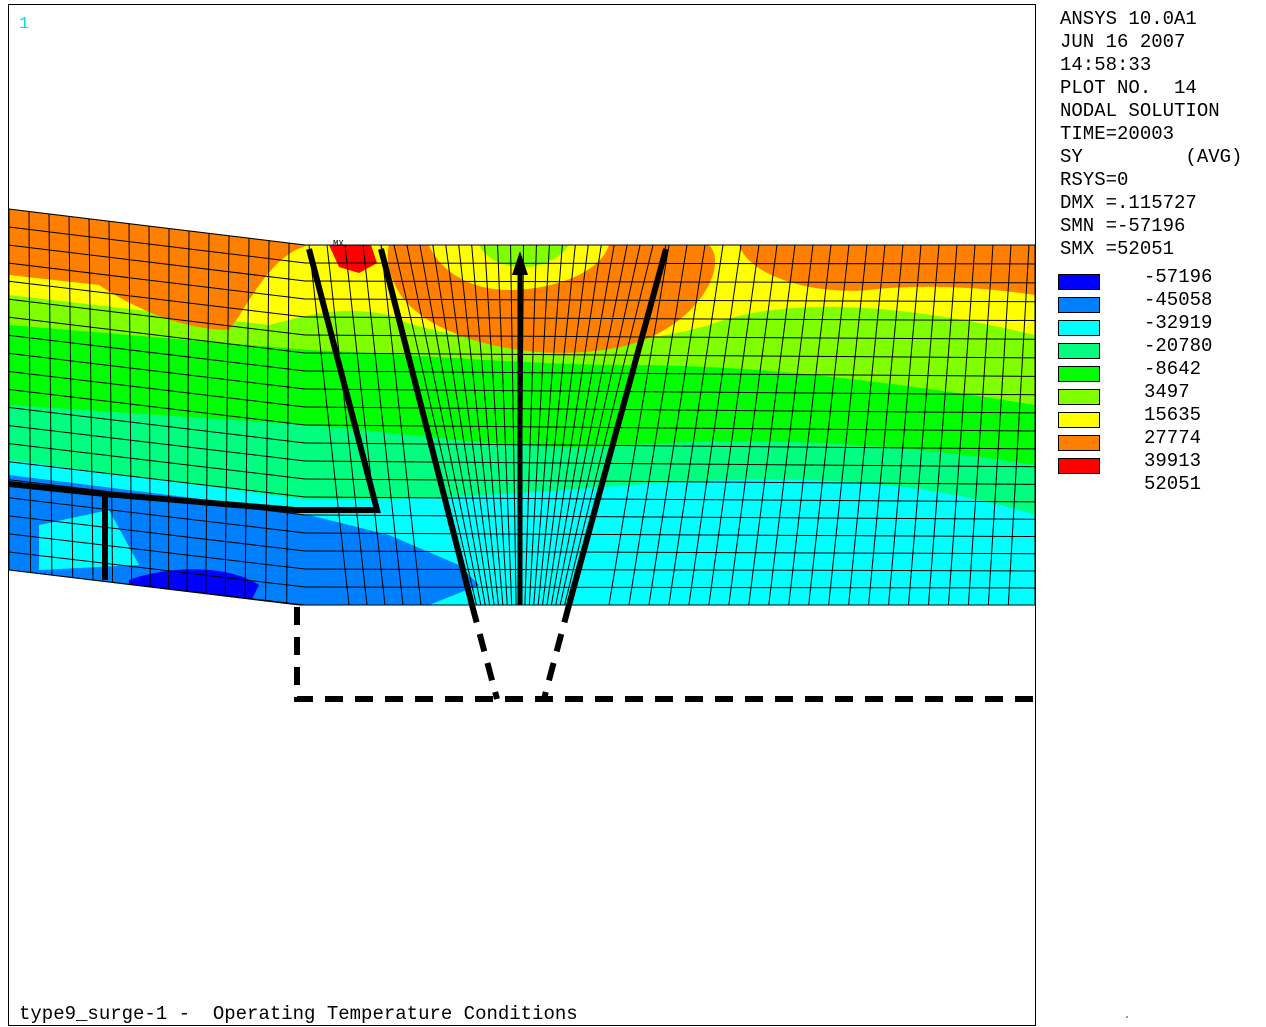  Describe the element at coordinates (1173, 415) in the screenshot. I see `legend-value: 15635` at that location.